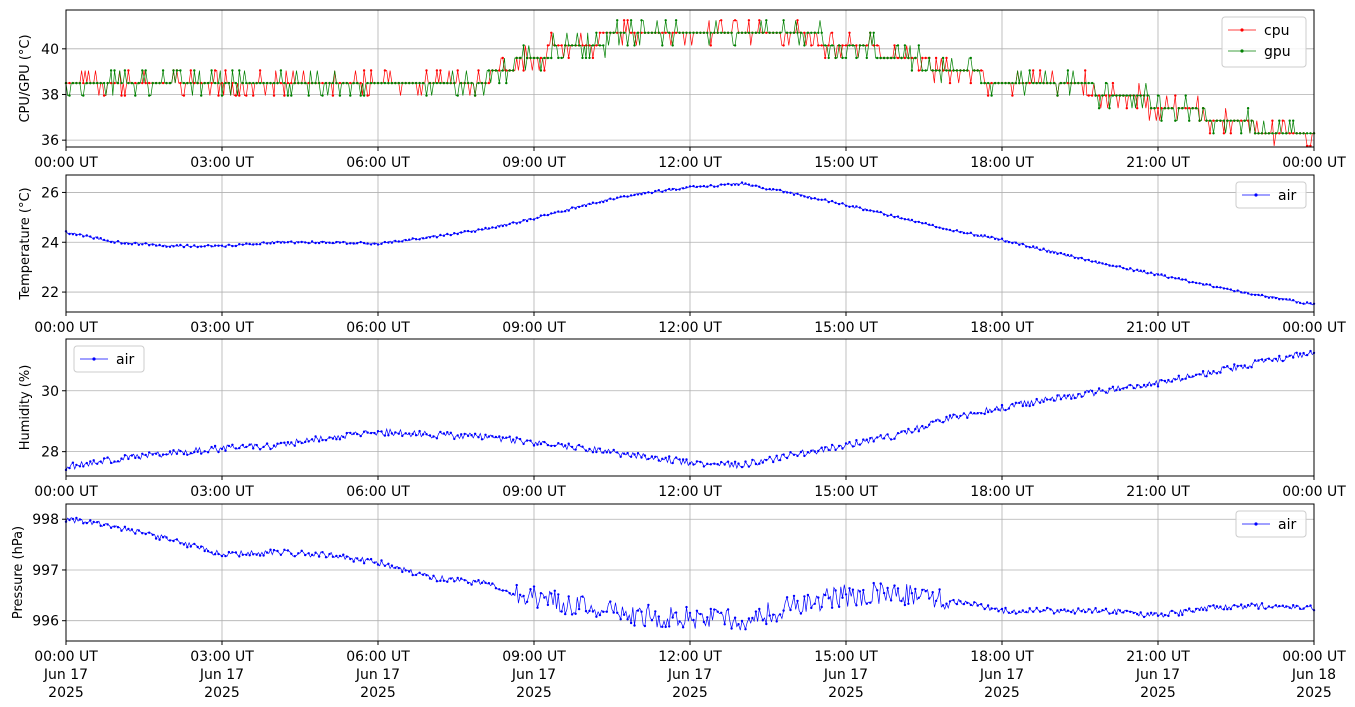 The image size is (1355, 707). Describe the element at coordinates (66, 693) in the screenshot. I see `x-tick-year: 2025` at that location.